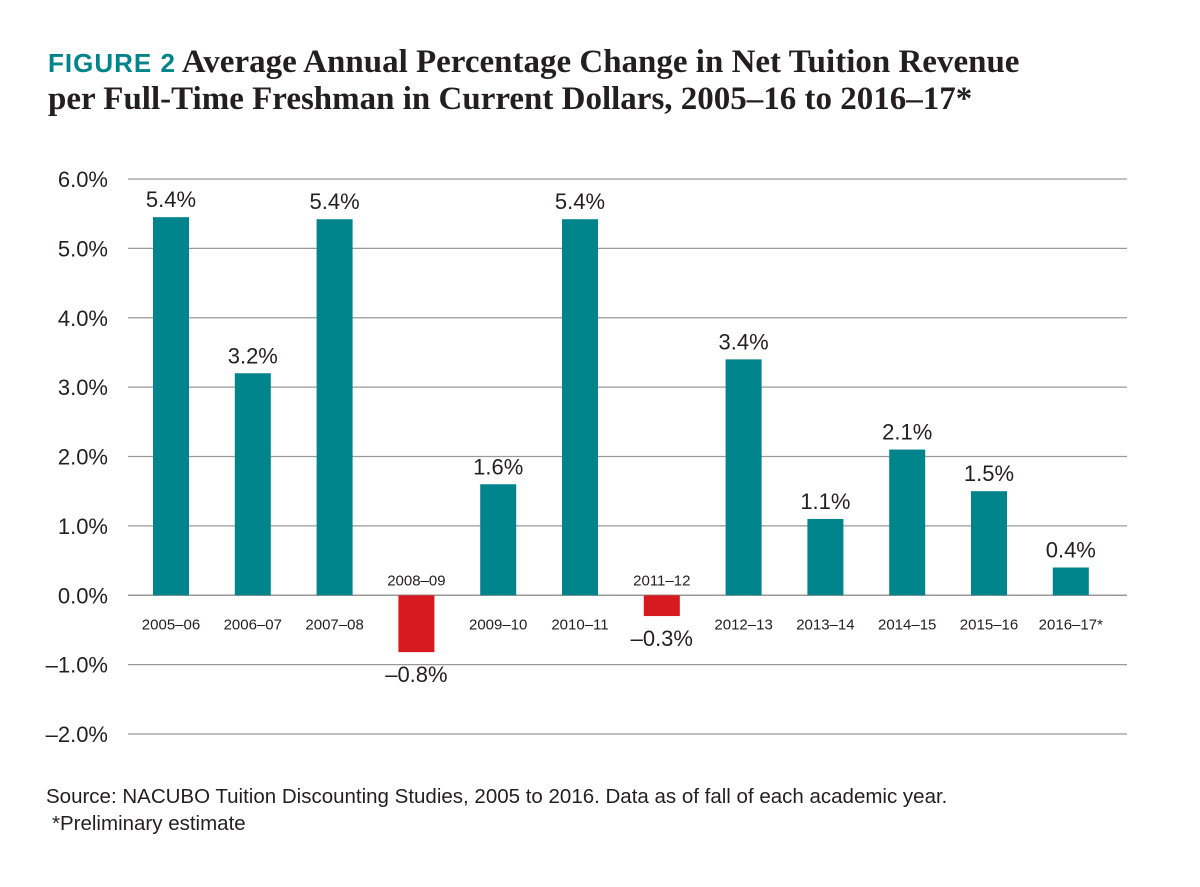 The width and height of the screenshot is (1200, 887). What do you see at coordinates (83, 179) in the screenshot?
I see `y-tick-label: 6.0%` at bounding box center [83, 179].